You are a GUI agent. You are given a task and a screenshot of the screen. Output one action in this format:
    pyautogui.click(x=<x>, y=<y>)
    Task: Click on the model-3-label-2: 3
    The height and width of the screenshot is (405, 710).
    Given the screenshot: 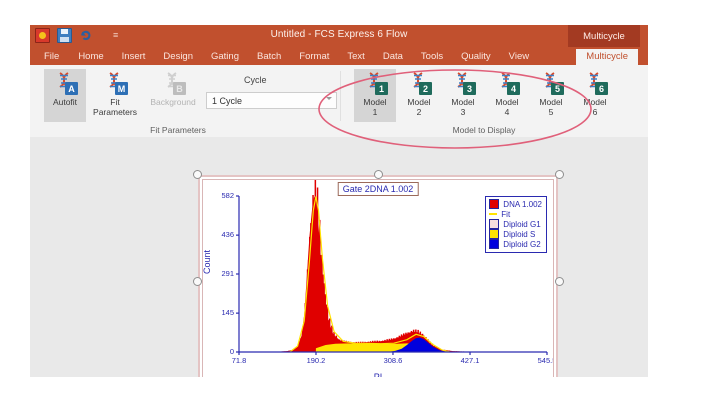 What is the action you would take?
    pyautogui.click(x=463, y=112)
    